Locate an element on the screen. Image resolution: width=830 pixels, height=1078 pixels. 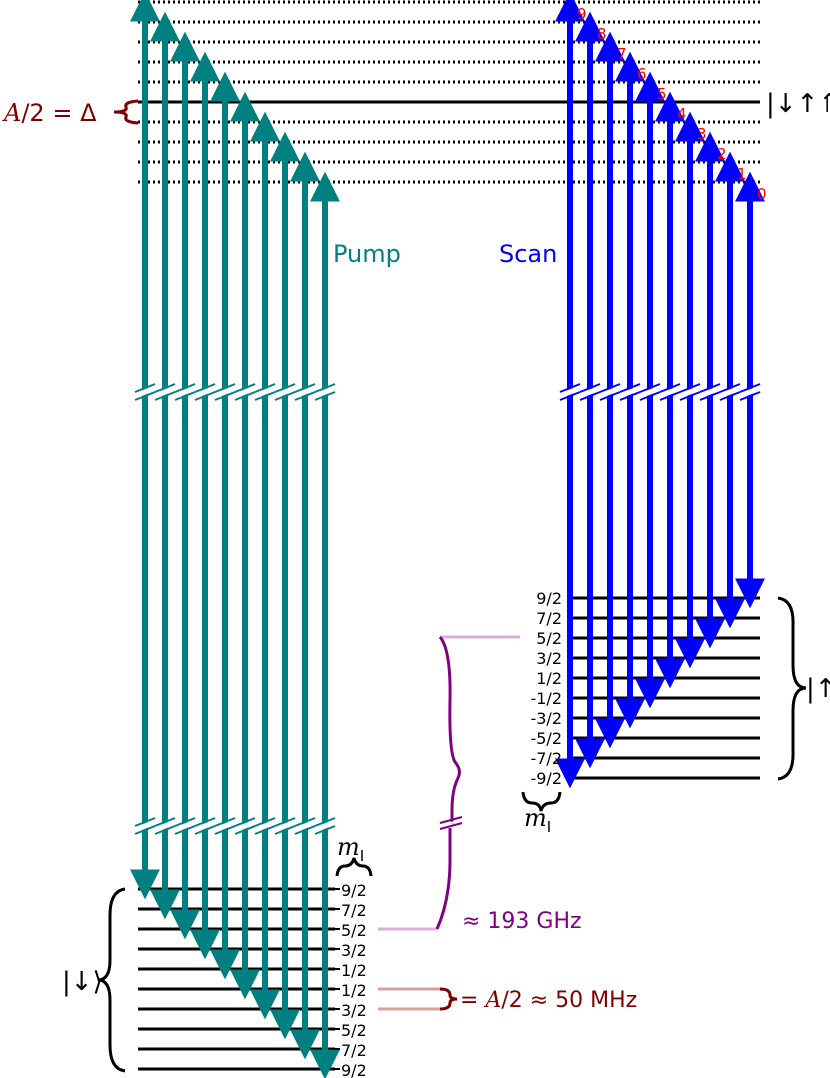
pump-label: Pump is located at coordinates (367, 254).